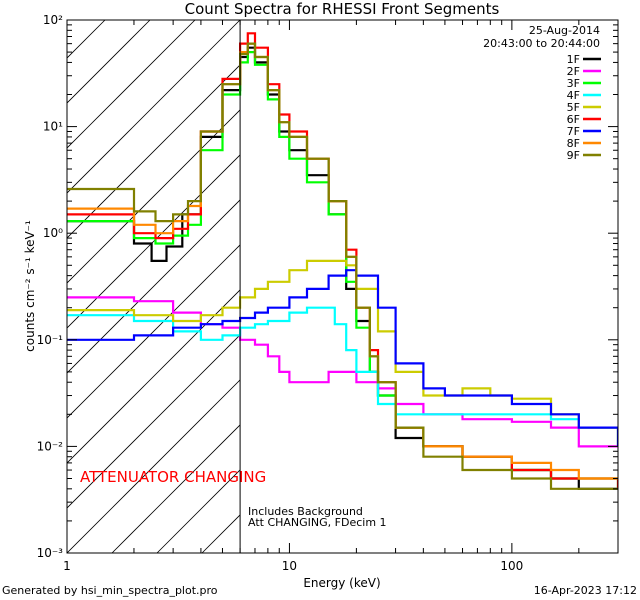  I want to click on legend-label-2f: 2F, so click(573, 71).